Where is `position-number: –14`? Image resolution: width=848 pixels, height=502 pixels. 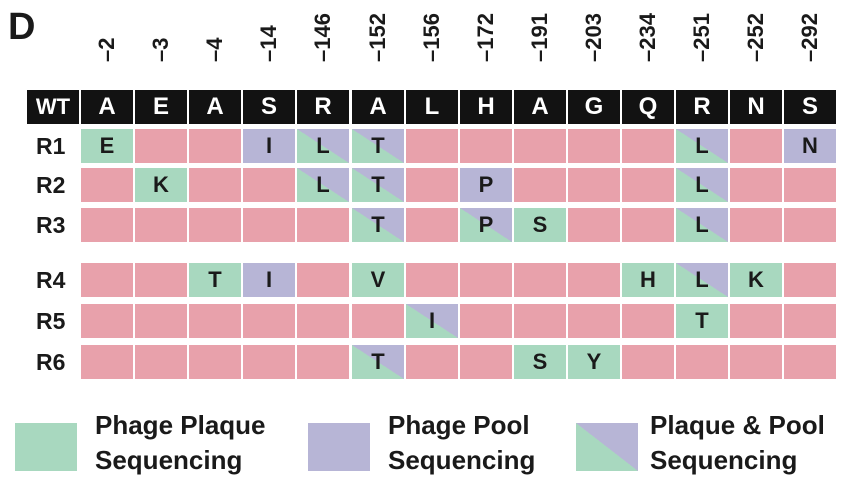 position-number: –14 is located at coordinates (268, 43).